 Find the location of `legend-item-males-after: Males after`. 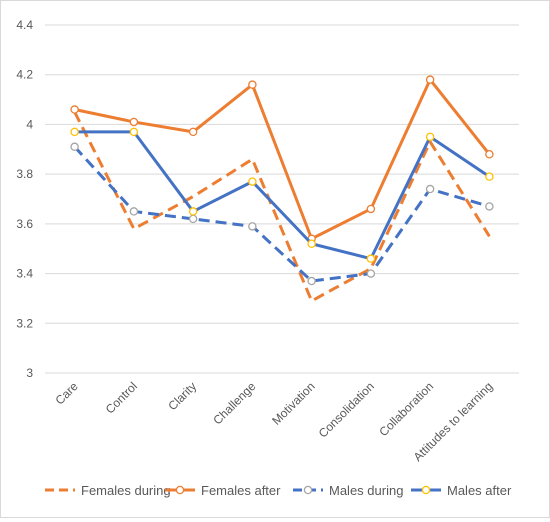

legend-item-males-after: Males after is located at coordinates (461, 490).